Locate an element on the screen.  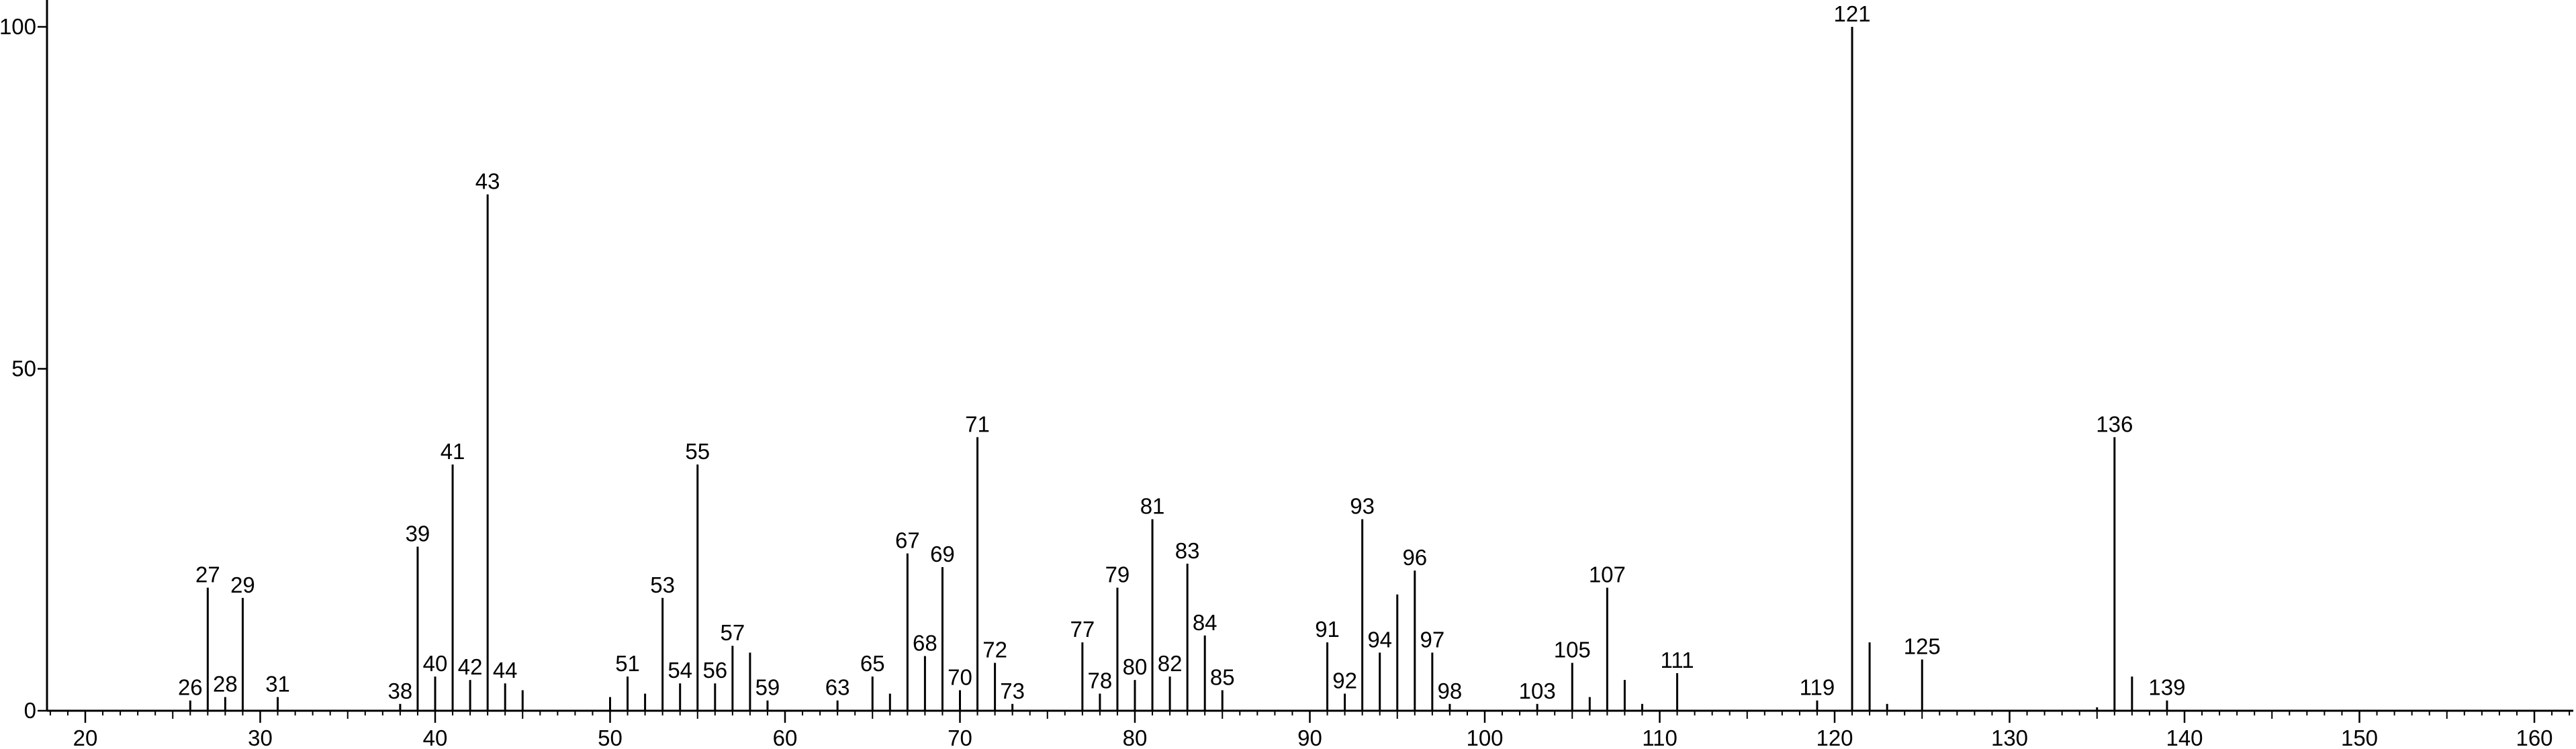
peak-label: 29 is located at coordinates (242, 585).